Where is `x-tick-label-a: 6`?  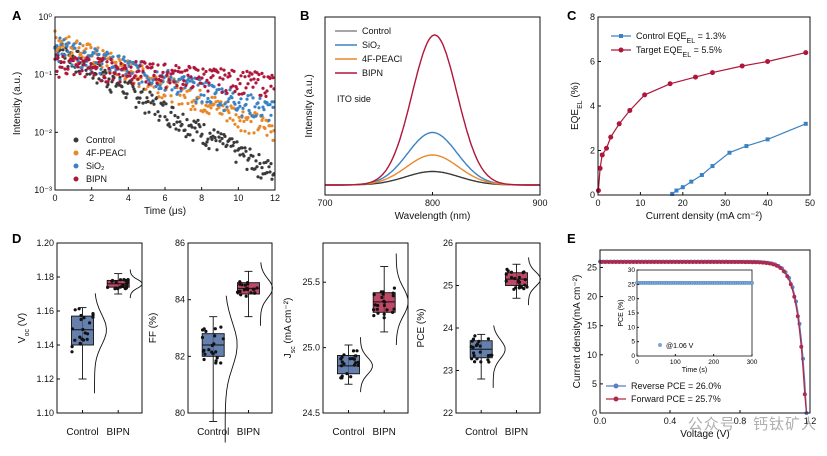 x-tick-label-a: 6 is located at coordinates (164, 198).